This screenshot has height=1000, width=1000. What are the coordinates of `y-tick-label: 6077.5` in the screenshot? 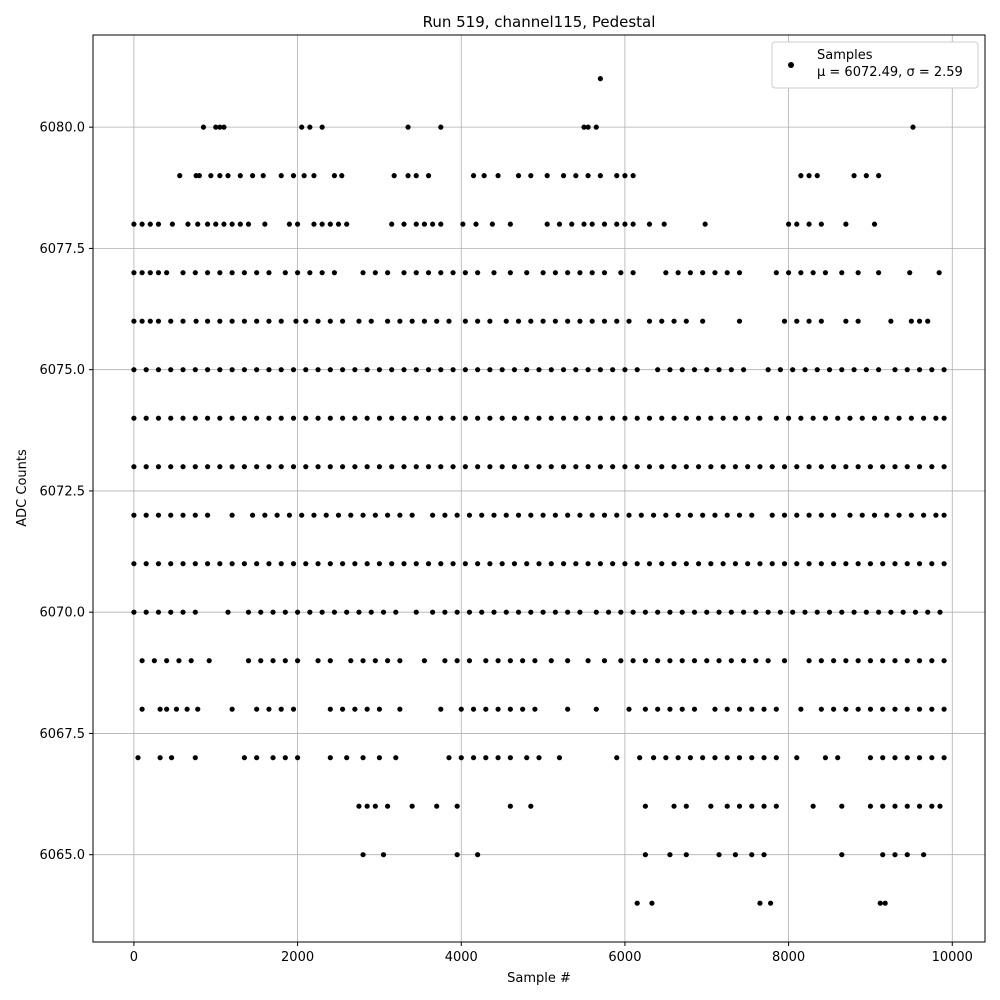 It's located at (63, 249).